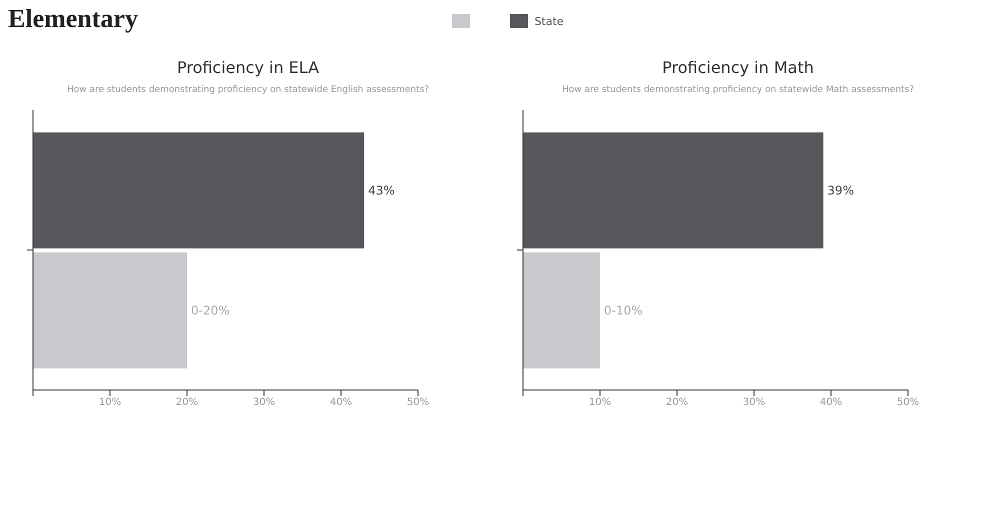  I want to click on legend-label: State, so click(549, 21).